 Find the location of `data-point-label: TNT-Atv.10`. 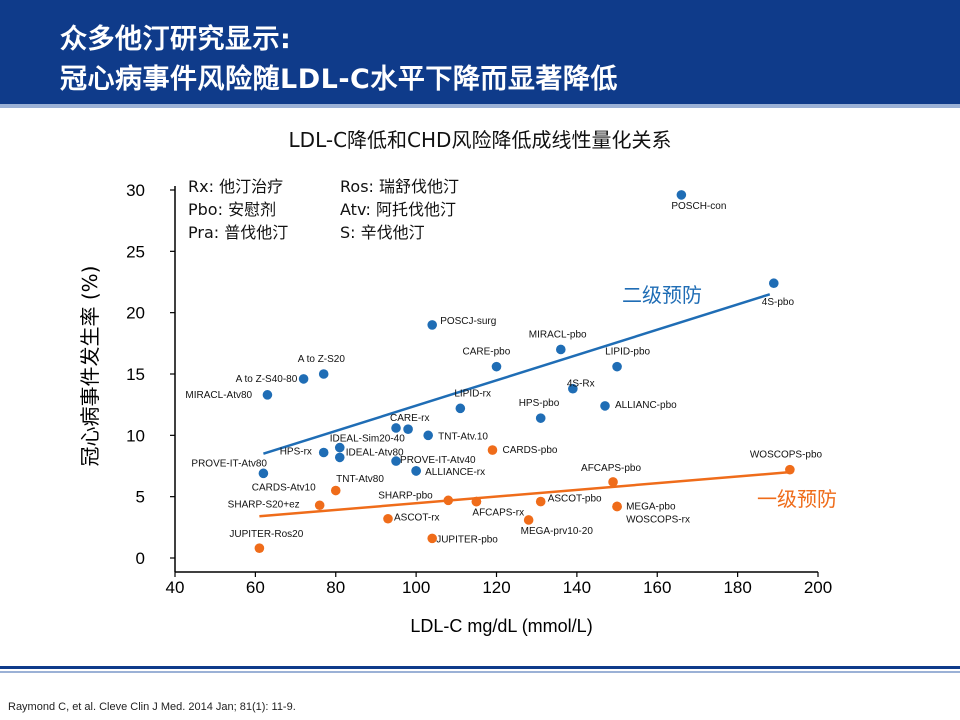

data-point-label: TNT-Atv.10 is located at coordinates (463, 436).